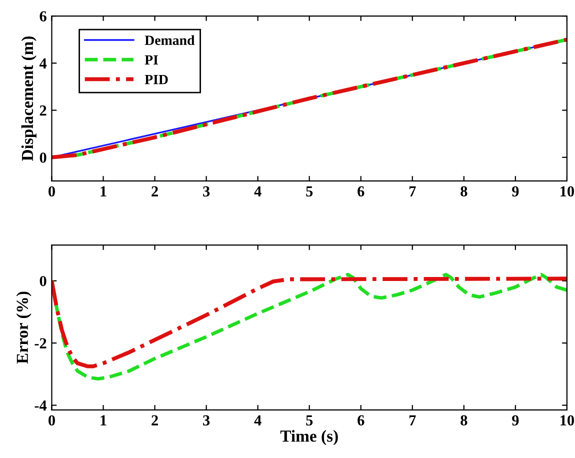 This screenshot has height=458, width=575. Describe the element at coordinates (43, 110) in the screenshot. I see `y-tick-label: 2` at that location.